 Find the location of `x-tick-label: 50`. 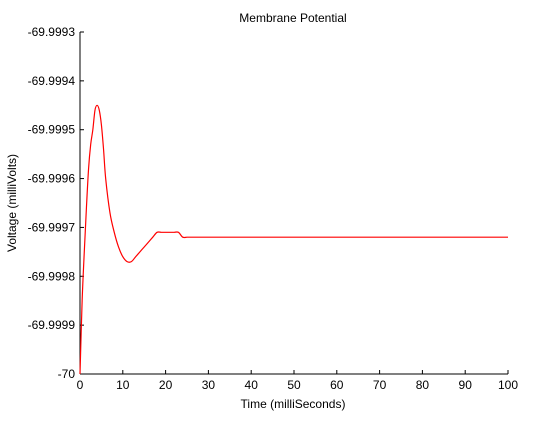

x-tick-label: 50 is located at coordinates (294, 385).